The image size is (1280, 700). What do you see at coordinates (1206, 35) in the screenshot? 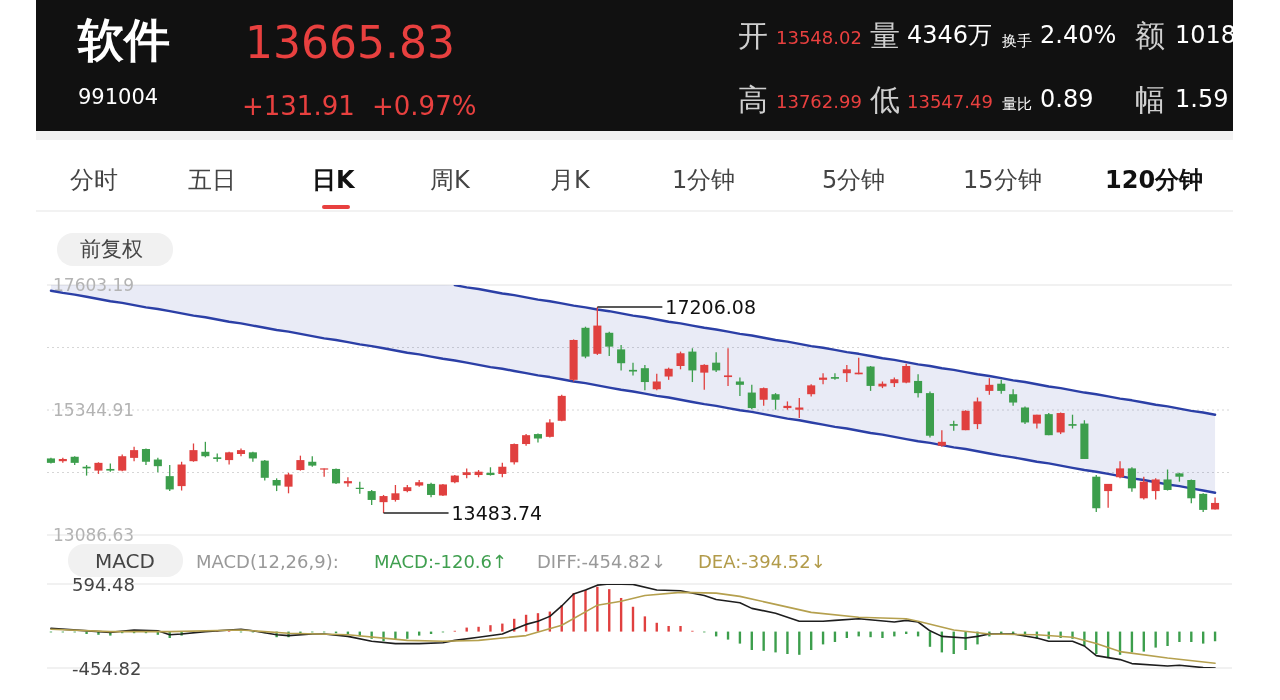
I see `text: 1018` at bounding box center [1206, 35].